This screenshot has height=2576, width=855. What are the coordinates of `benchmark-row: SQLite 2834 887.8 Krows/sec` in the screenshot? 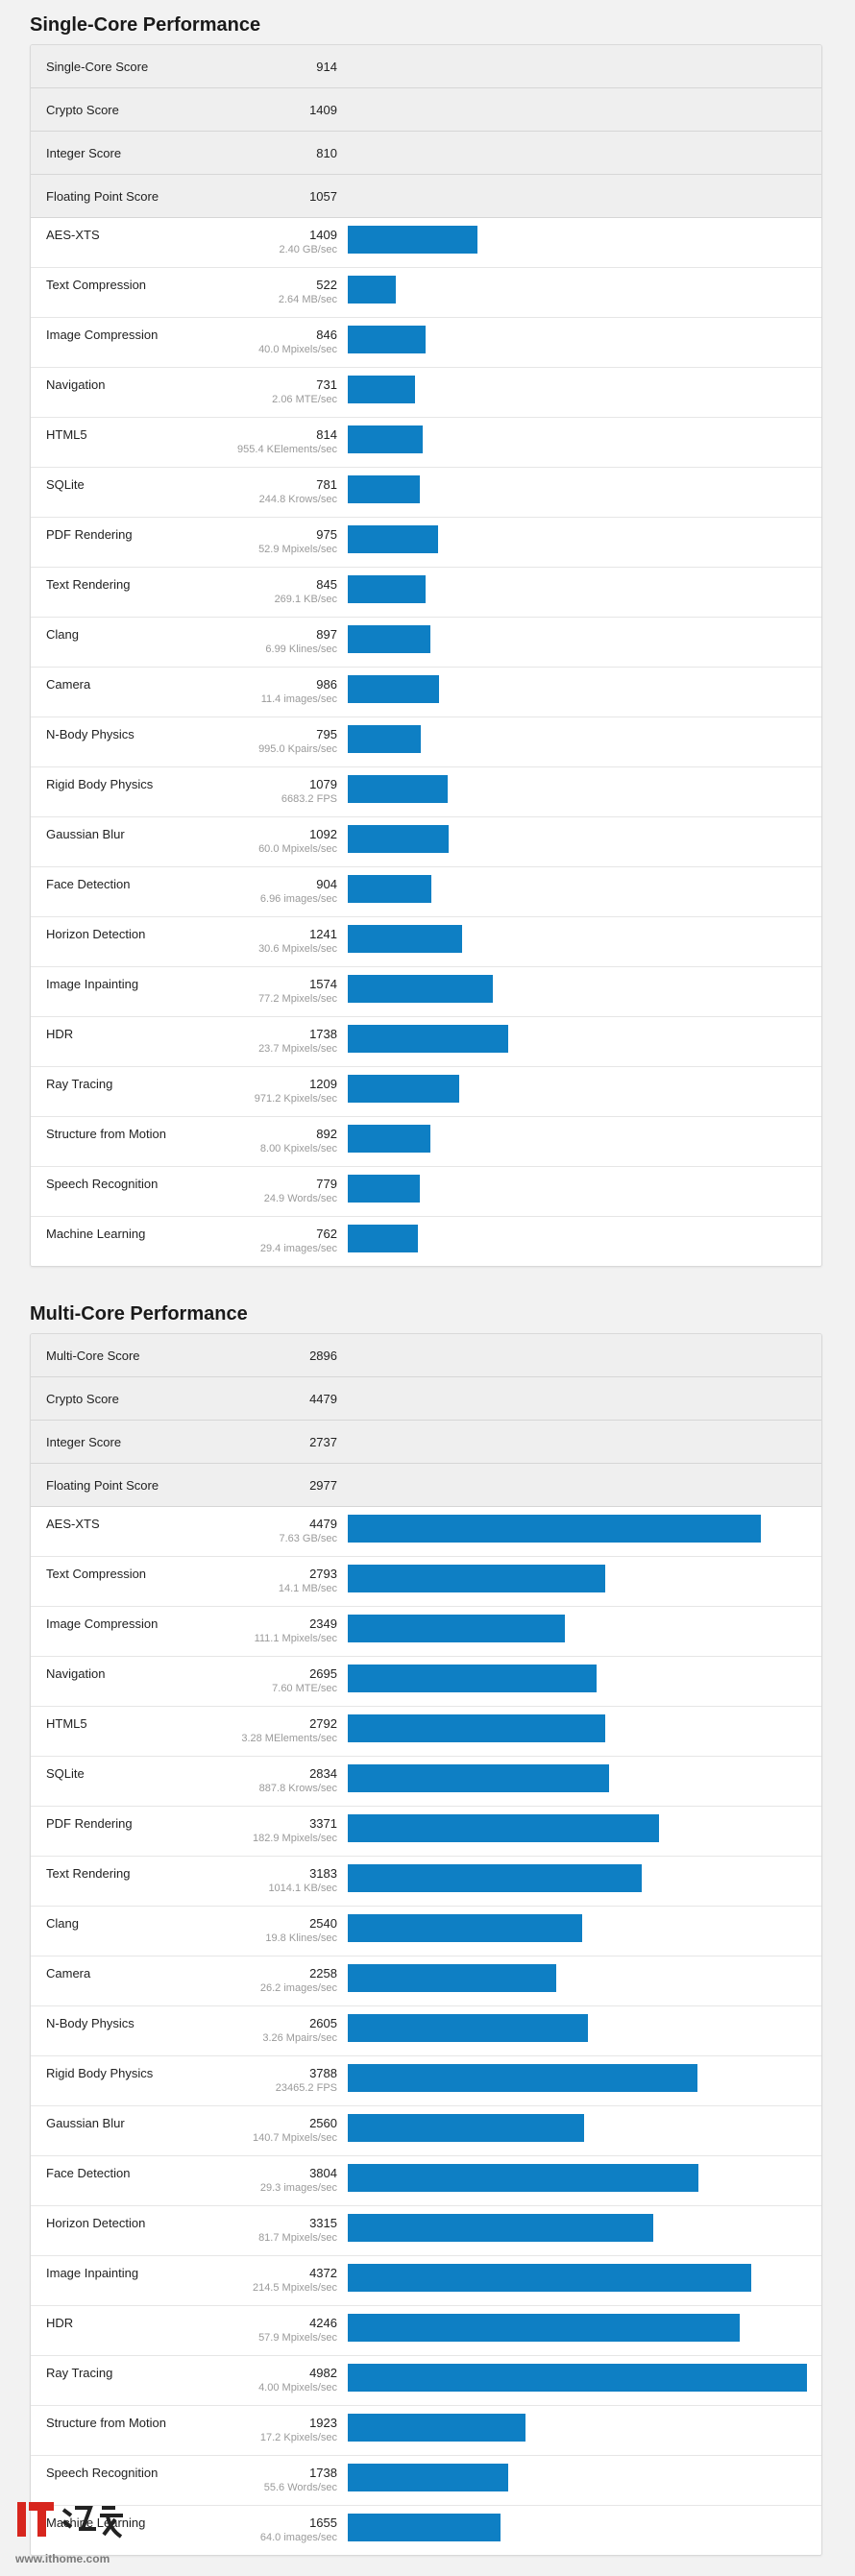 It's located at (426, 1782).